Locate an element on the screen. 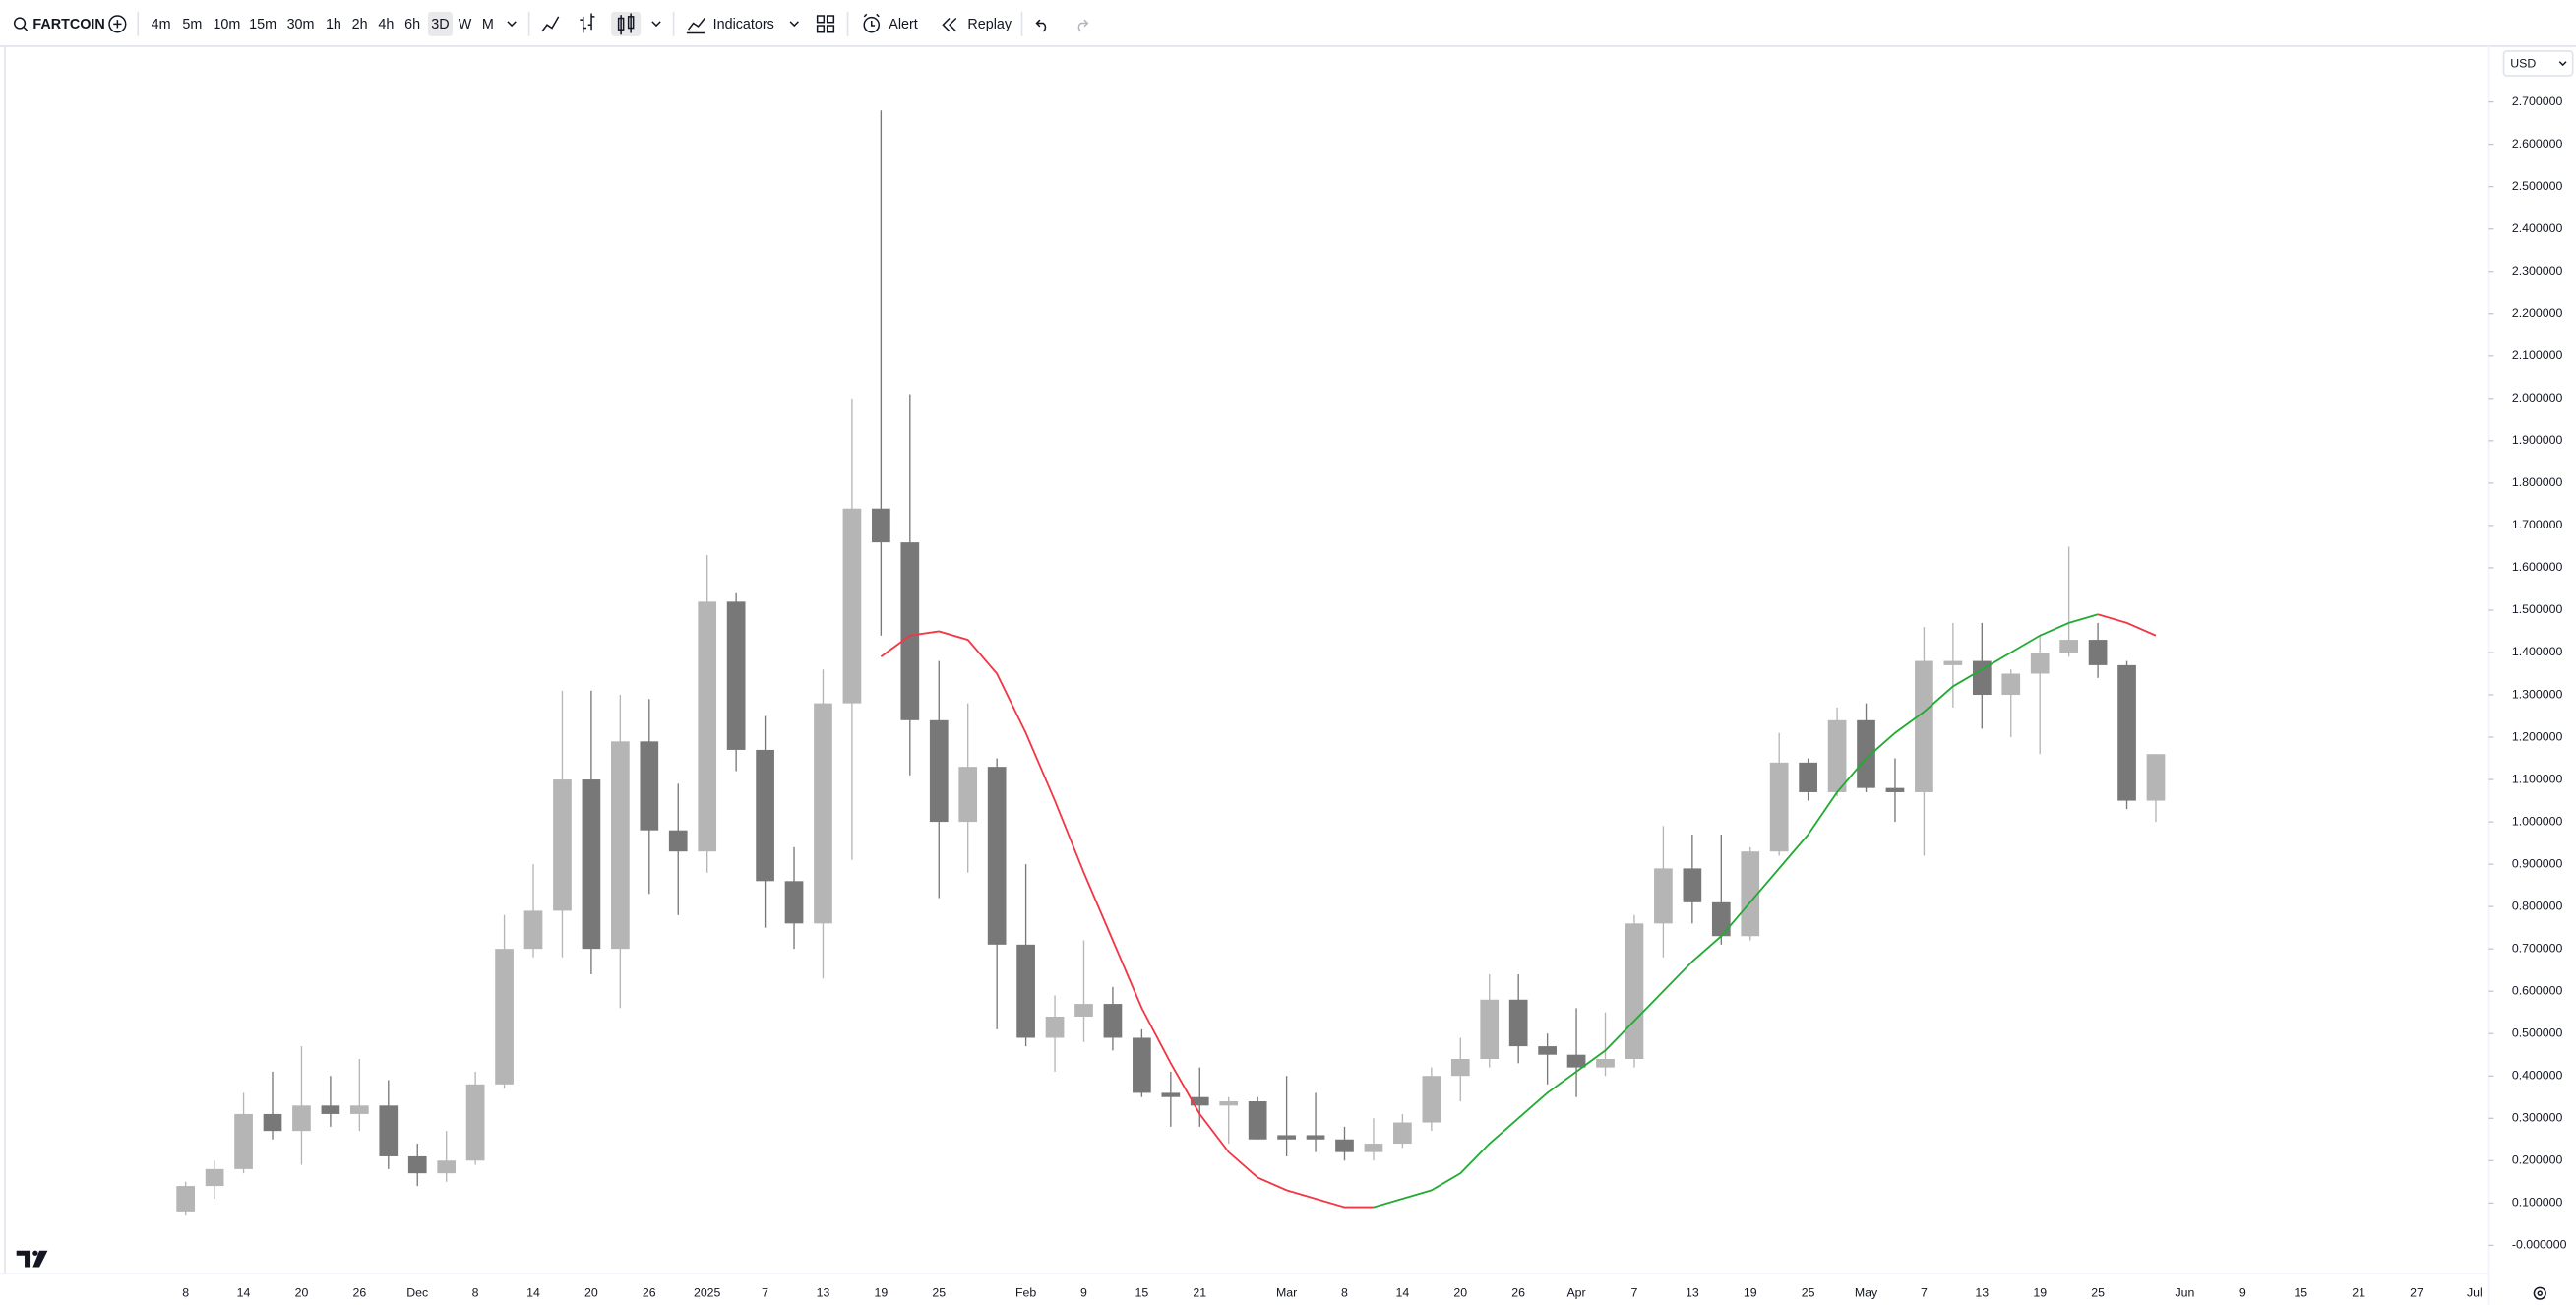 Image resolution: width=2576 pixels, height=1305 pixels. y-tick-label: 2.400000 is located at coordinates (2537, 228).